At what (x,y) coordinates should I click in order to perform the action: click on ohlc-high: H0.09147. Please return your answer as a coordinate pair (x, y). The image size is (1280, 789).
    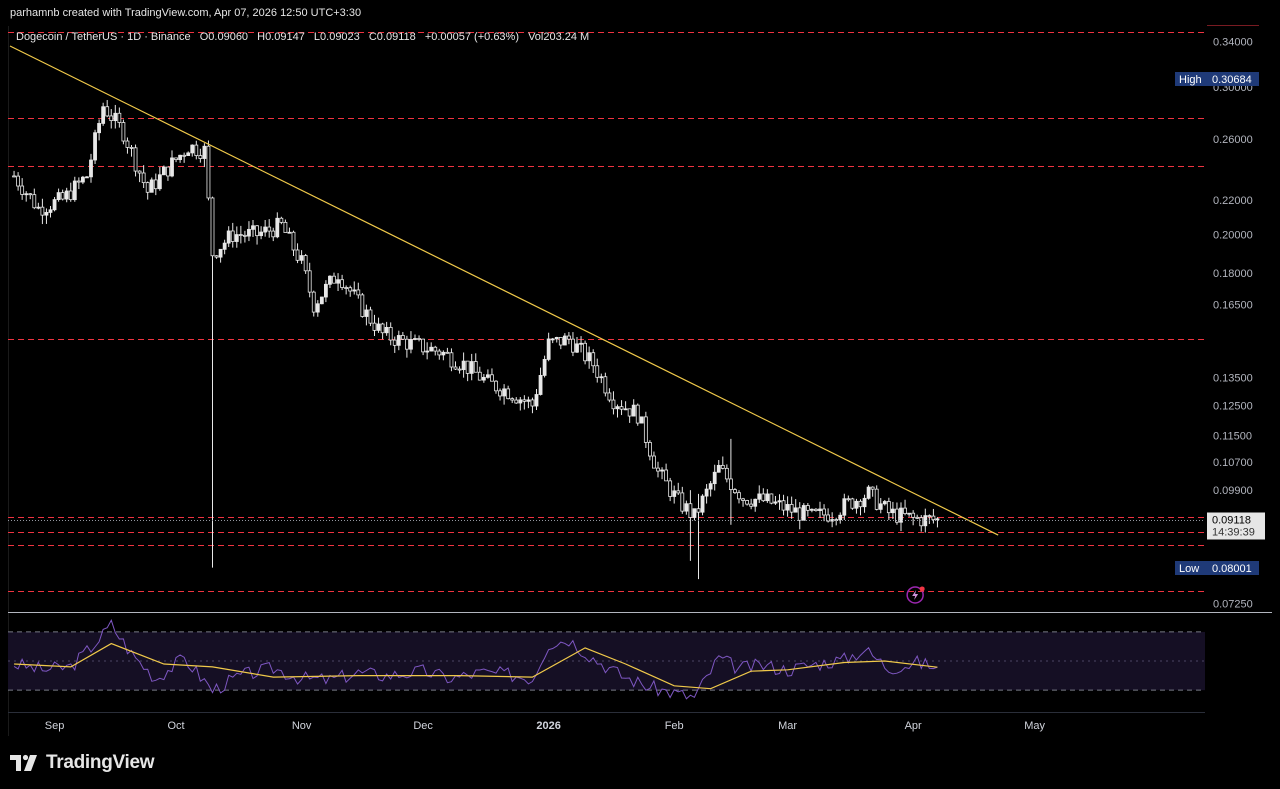
    Looking at the image, I should click on (281, 37).